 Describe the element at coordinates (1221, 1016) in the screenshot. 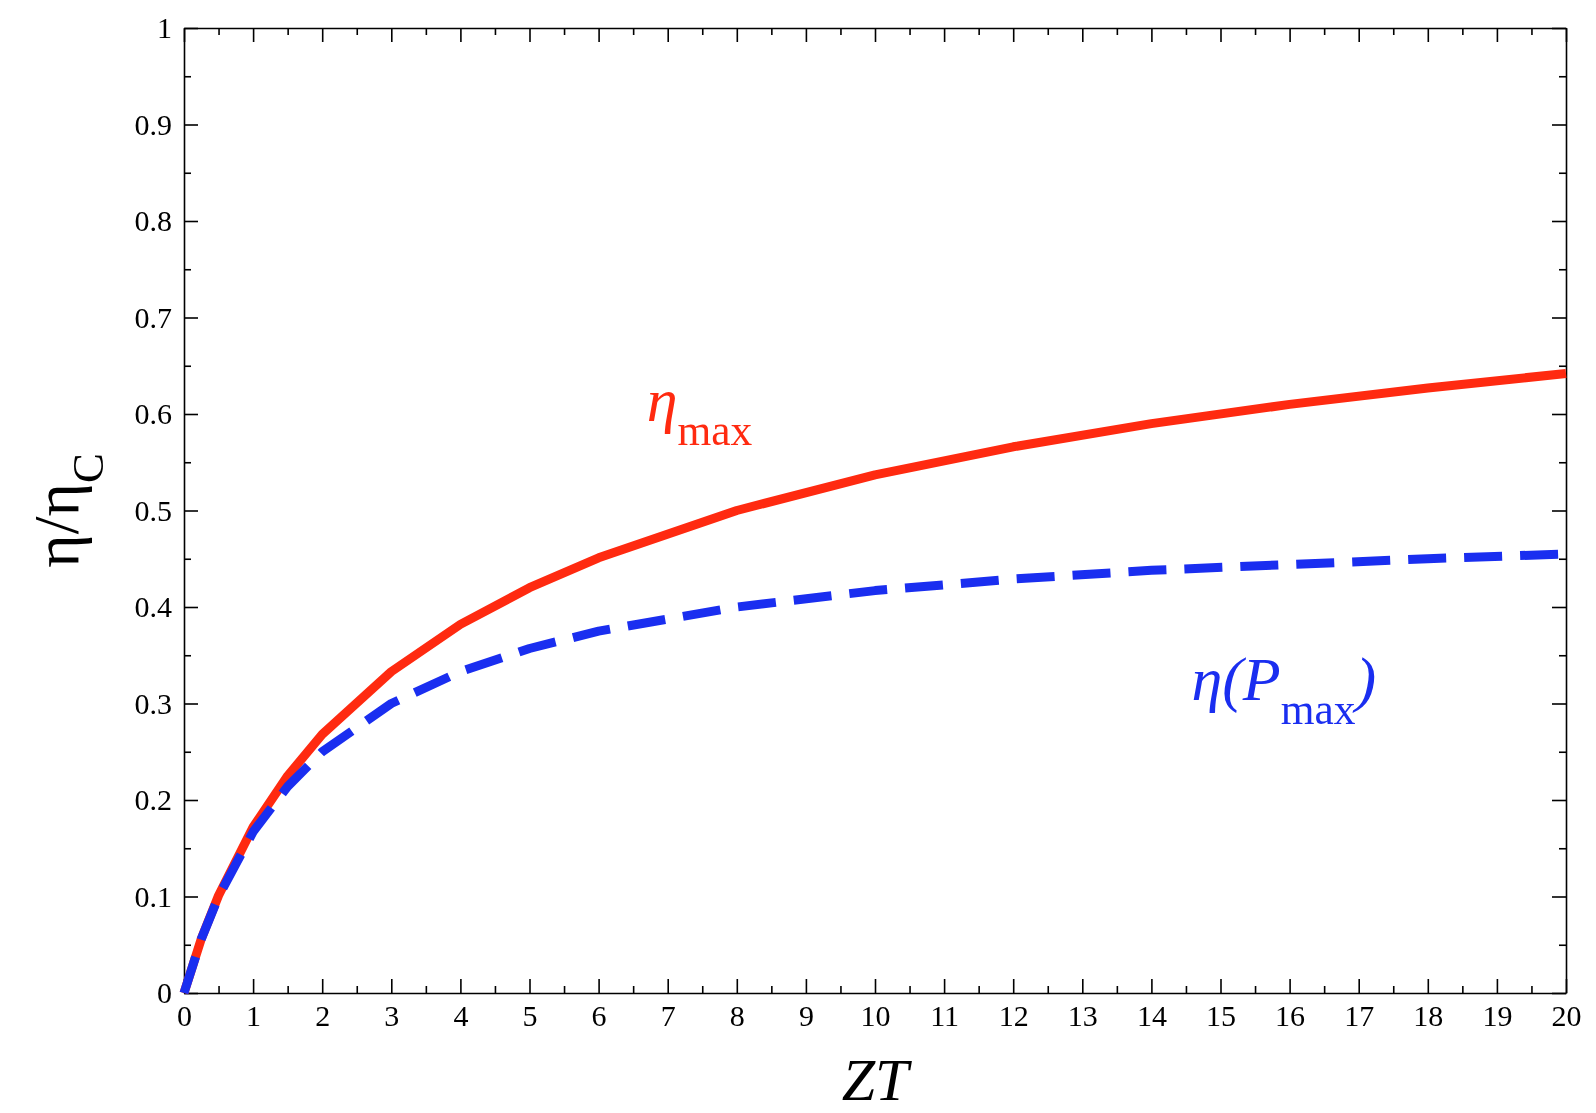

I see `x-tick-label: 15` at that location.